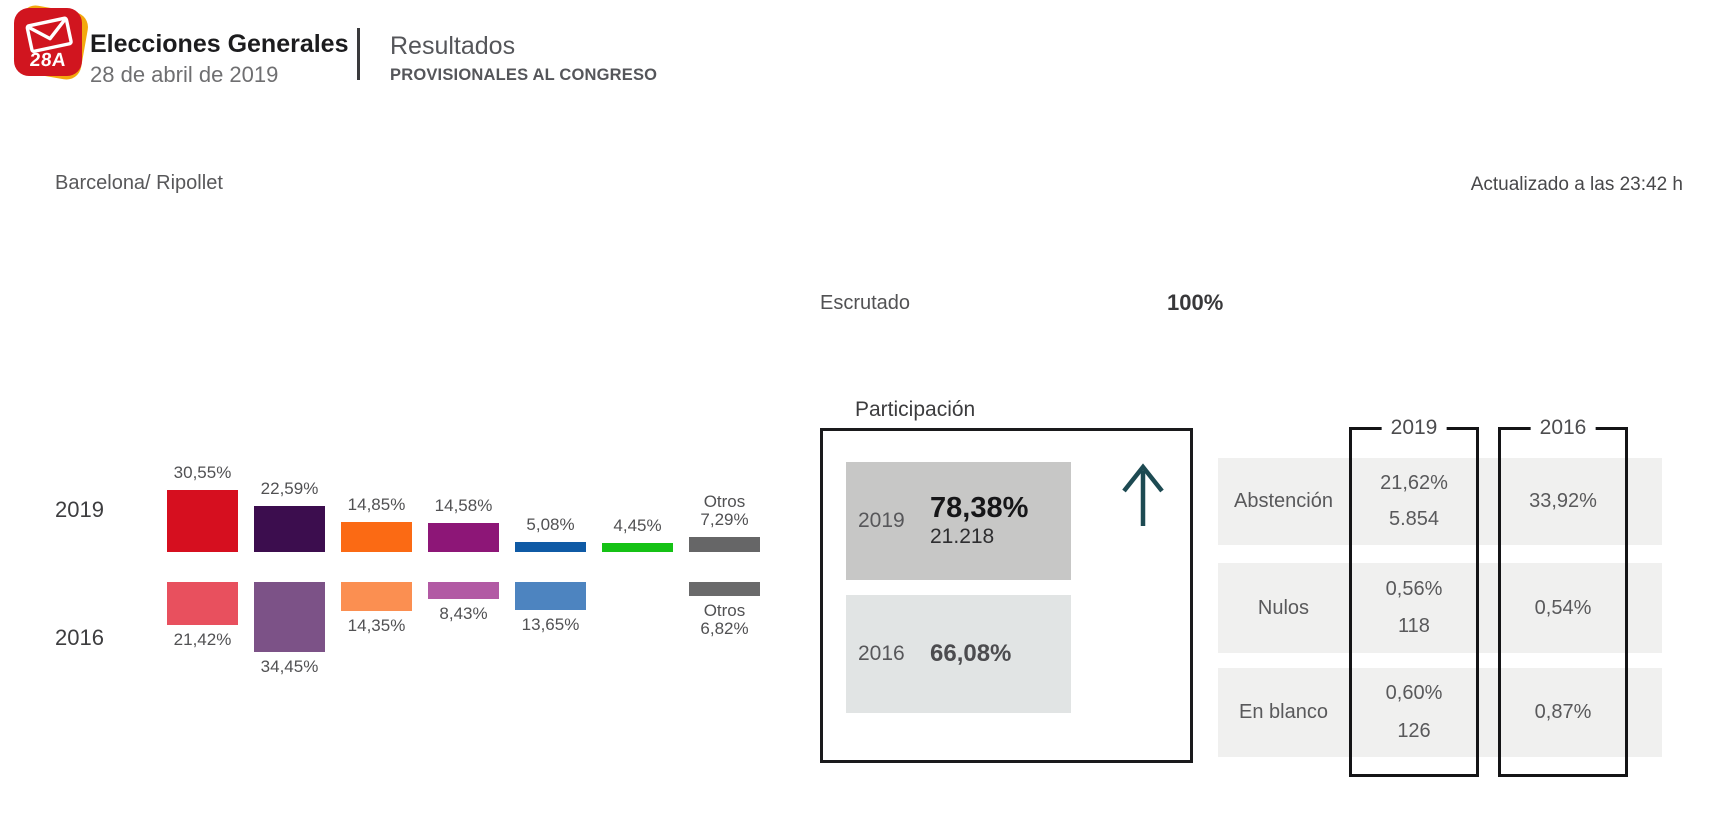  What do you see at coordinates (202, 603) in the screenshot?
I see `bar-2016-col1` at bounding box center [202, 603].